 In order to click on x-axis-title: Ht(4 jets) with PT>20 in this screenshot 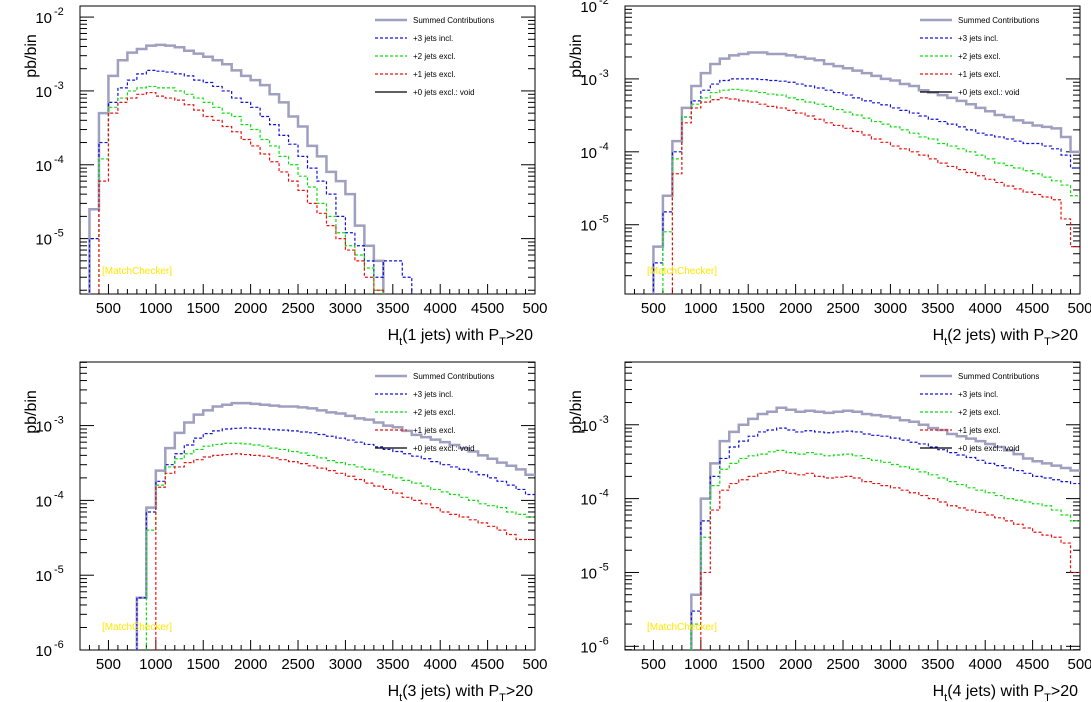, I will do `click(1006, 692)`.